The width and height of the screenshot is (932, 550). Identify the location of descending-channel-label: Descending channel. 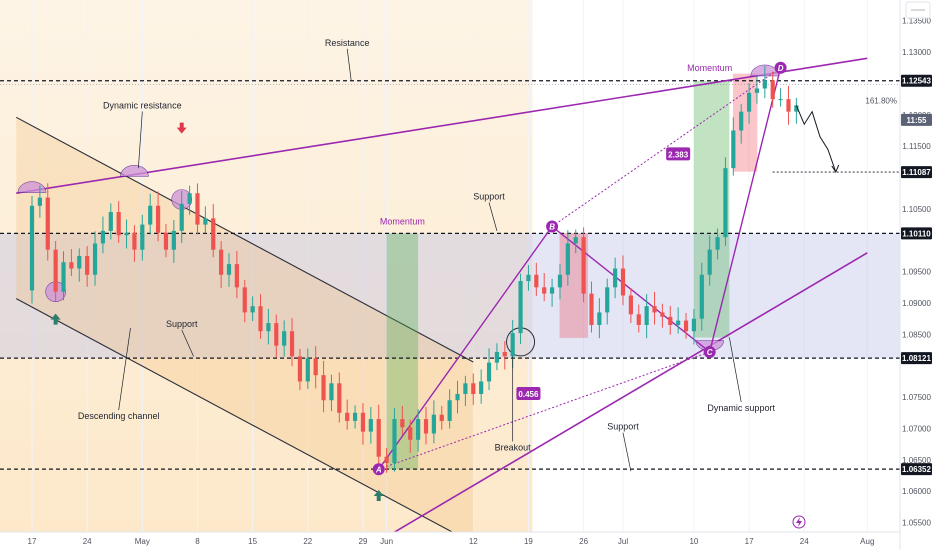
(119, 416).